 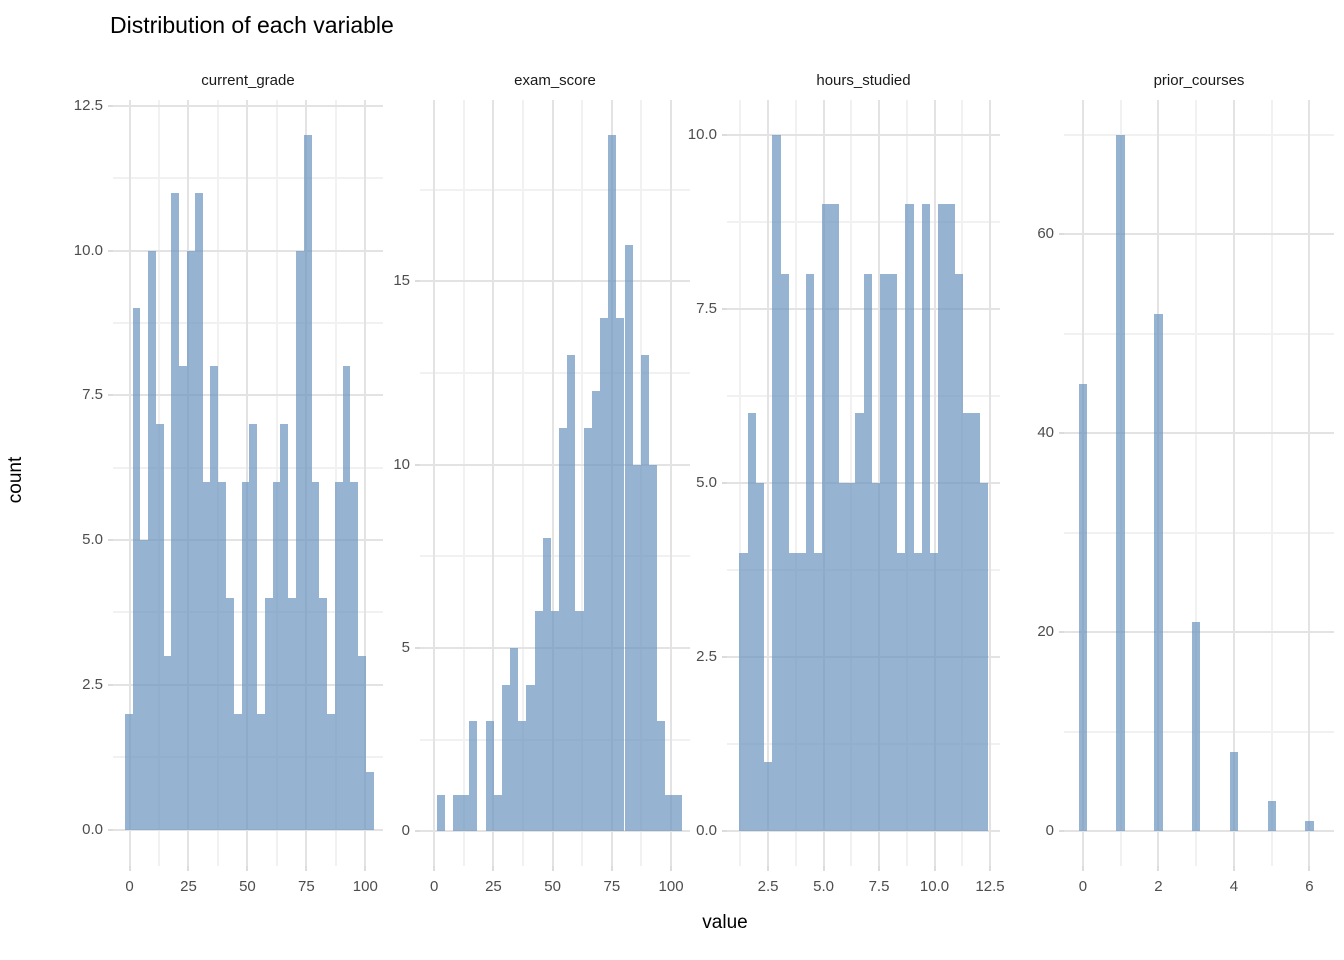 What do you see at coordinates (252, 25) in the screenshot?
I see `plot-title: Distribution of each variable` at bounding box center [252, 25].